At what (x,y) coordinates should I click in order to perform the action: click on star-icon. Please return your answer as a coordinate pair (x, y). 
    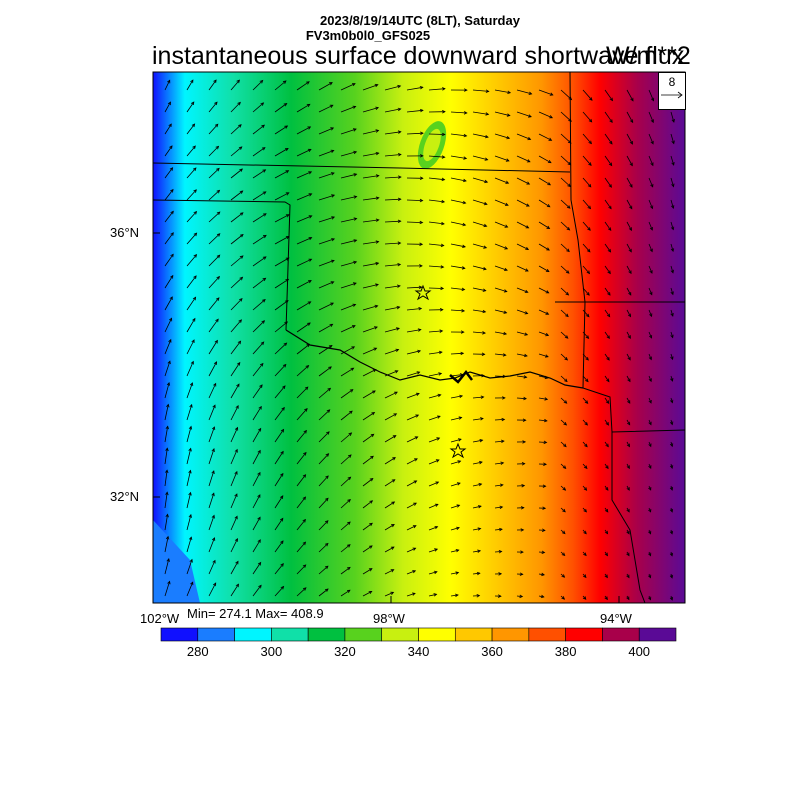
    Looking at the image, I should click on (458, 450).